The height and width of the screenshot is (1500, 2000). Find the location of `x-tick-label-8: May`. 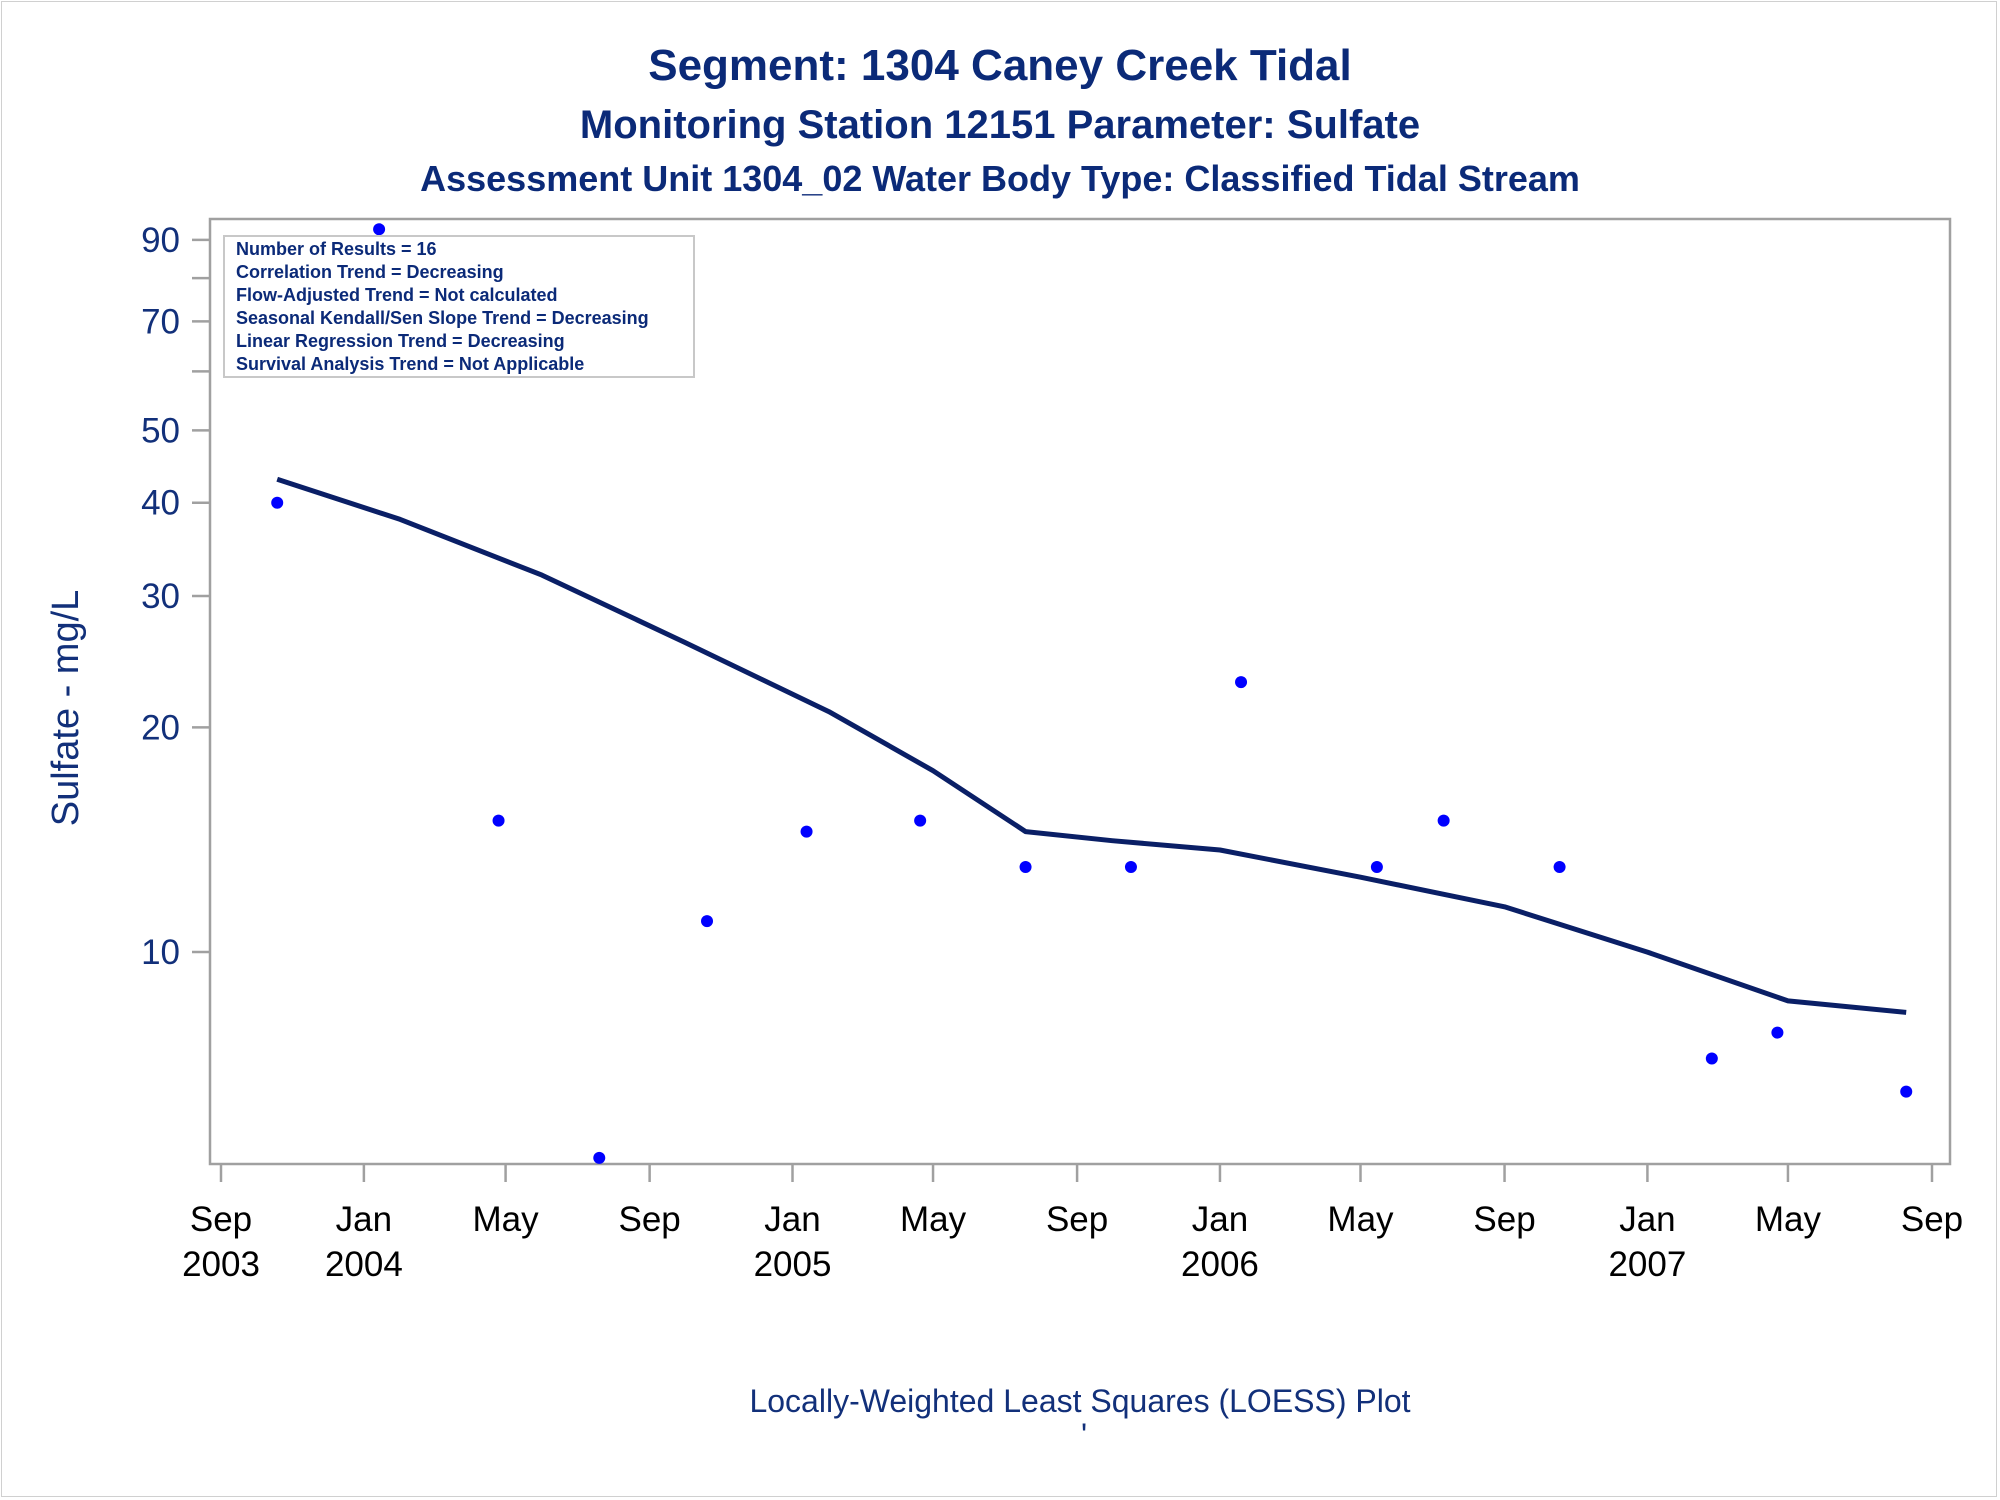

x-tick-label-8: May is located at coordinates (1360, 1219).